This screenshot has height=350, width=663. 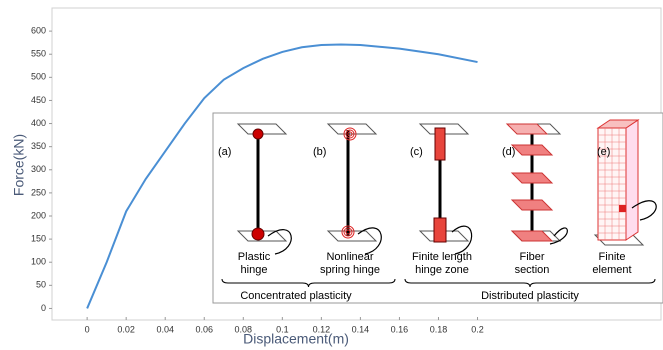 I want to click on y-tick-label: 150, so click(x=38, y=238).